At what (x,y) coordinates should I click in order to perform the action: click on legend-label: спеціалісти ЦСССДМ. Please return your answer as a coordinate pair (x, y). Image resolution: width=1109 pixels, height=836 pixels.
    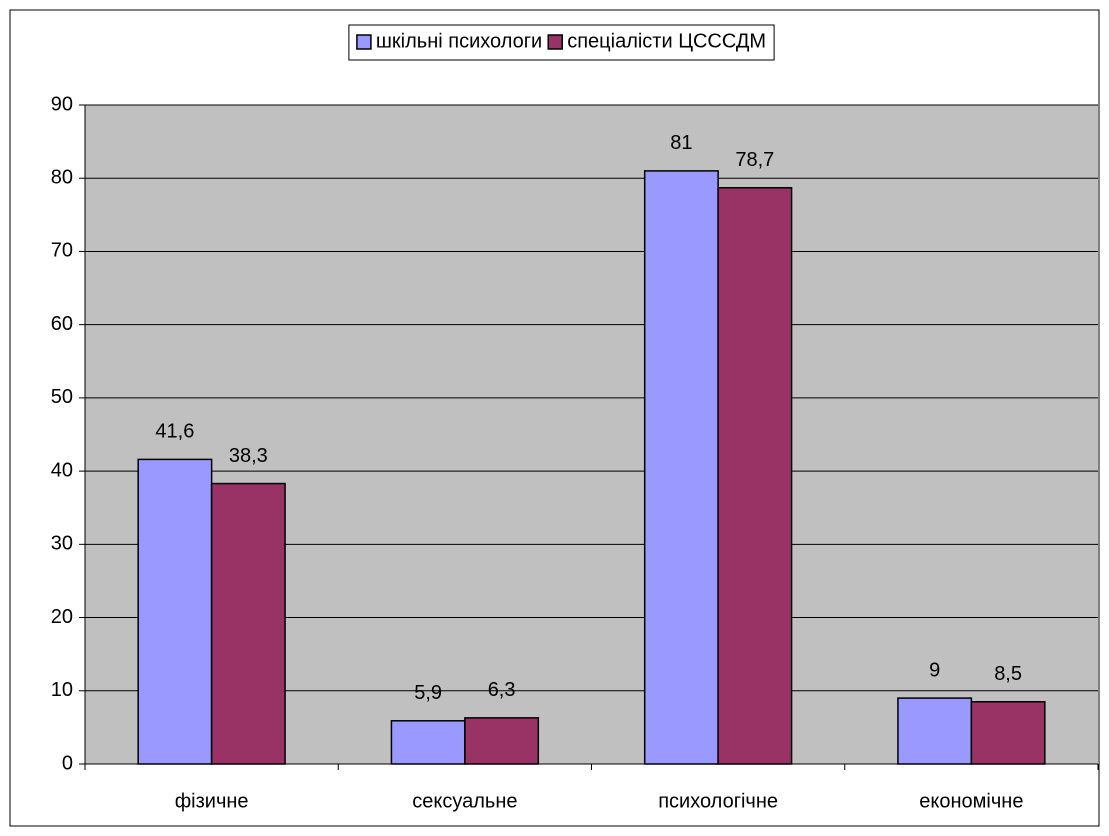
    Looking at the image, I should click on (666, 41).